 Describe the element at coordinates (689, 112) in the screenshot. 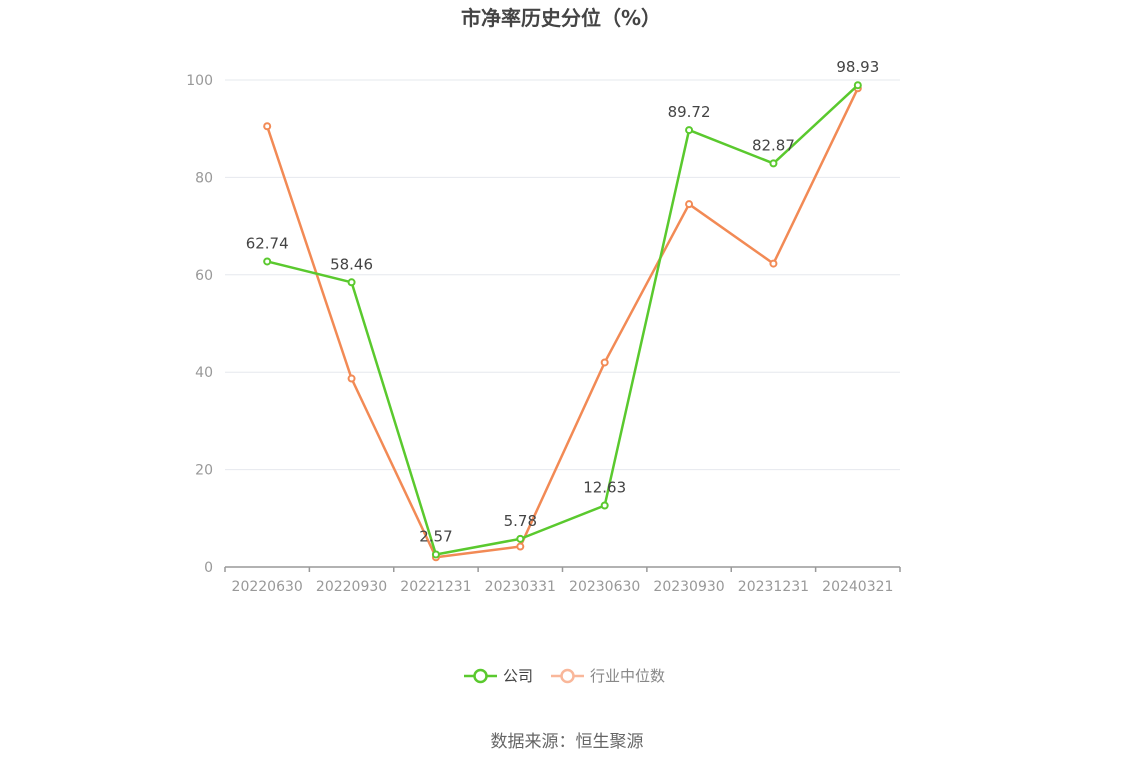

I see `data-label: 89.72` at that location.